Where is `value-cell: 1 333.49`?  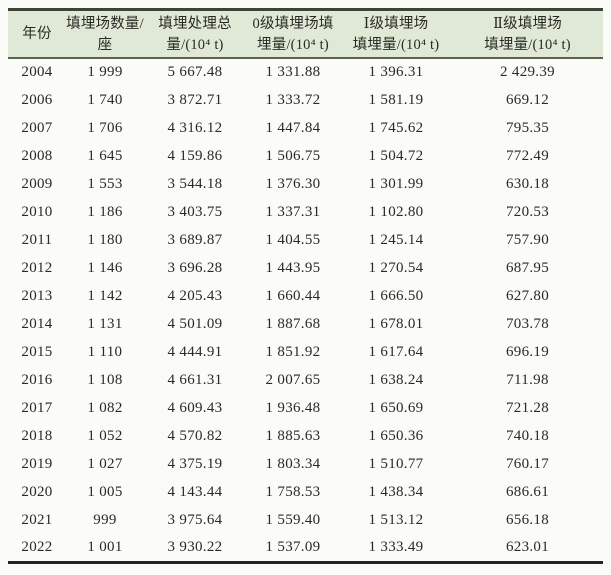 value-cell: 1 333.49 is located at coordinates (396, 546).